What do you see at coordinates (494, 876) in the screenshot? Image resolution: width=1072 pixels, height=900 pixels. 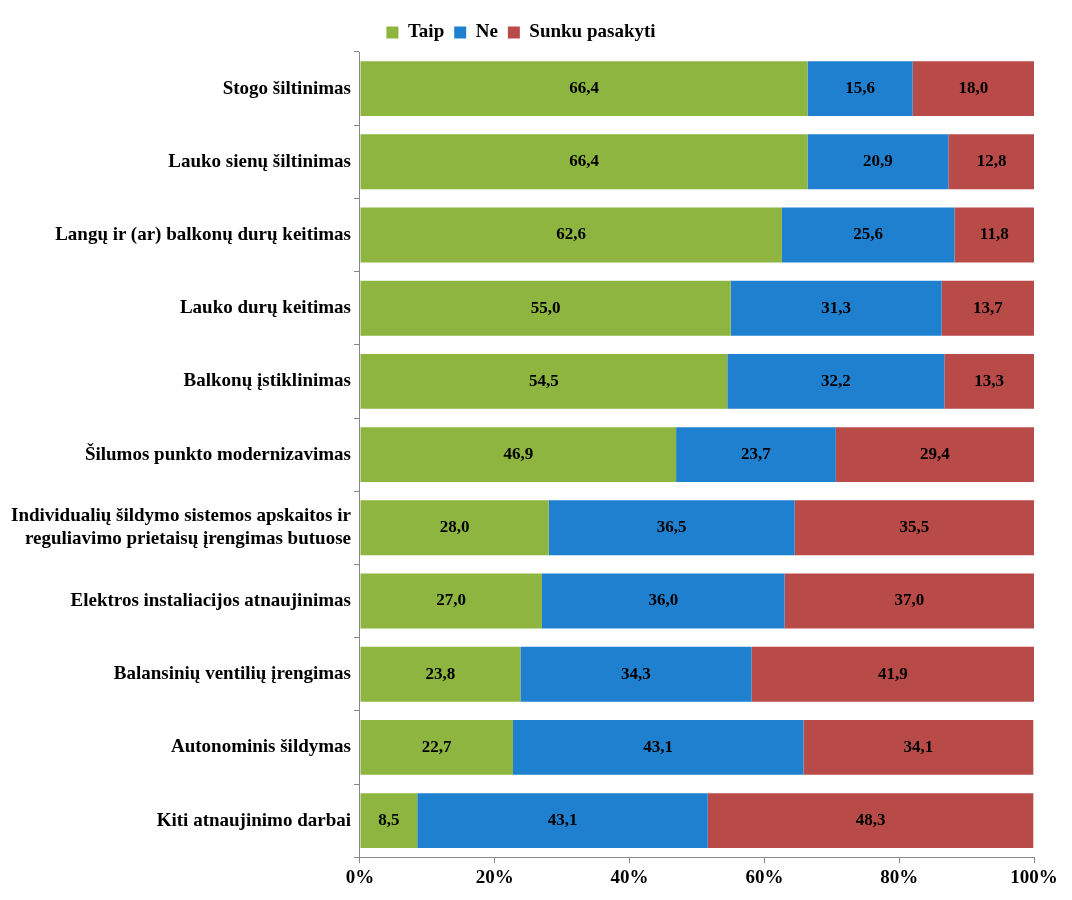 I see `x-tick-label: 20%` at bounding box center [494, 876].